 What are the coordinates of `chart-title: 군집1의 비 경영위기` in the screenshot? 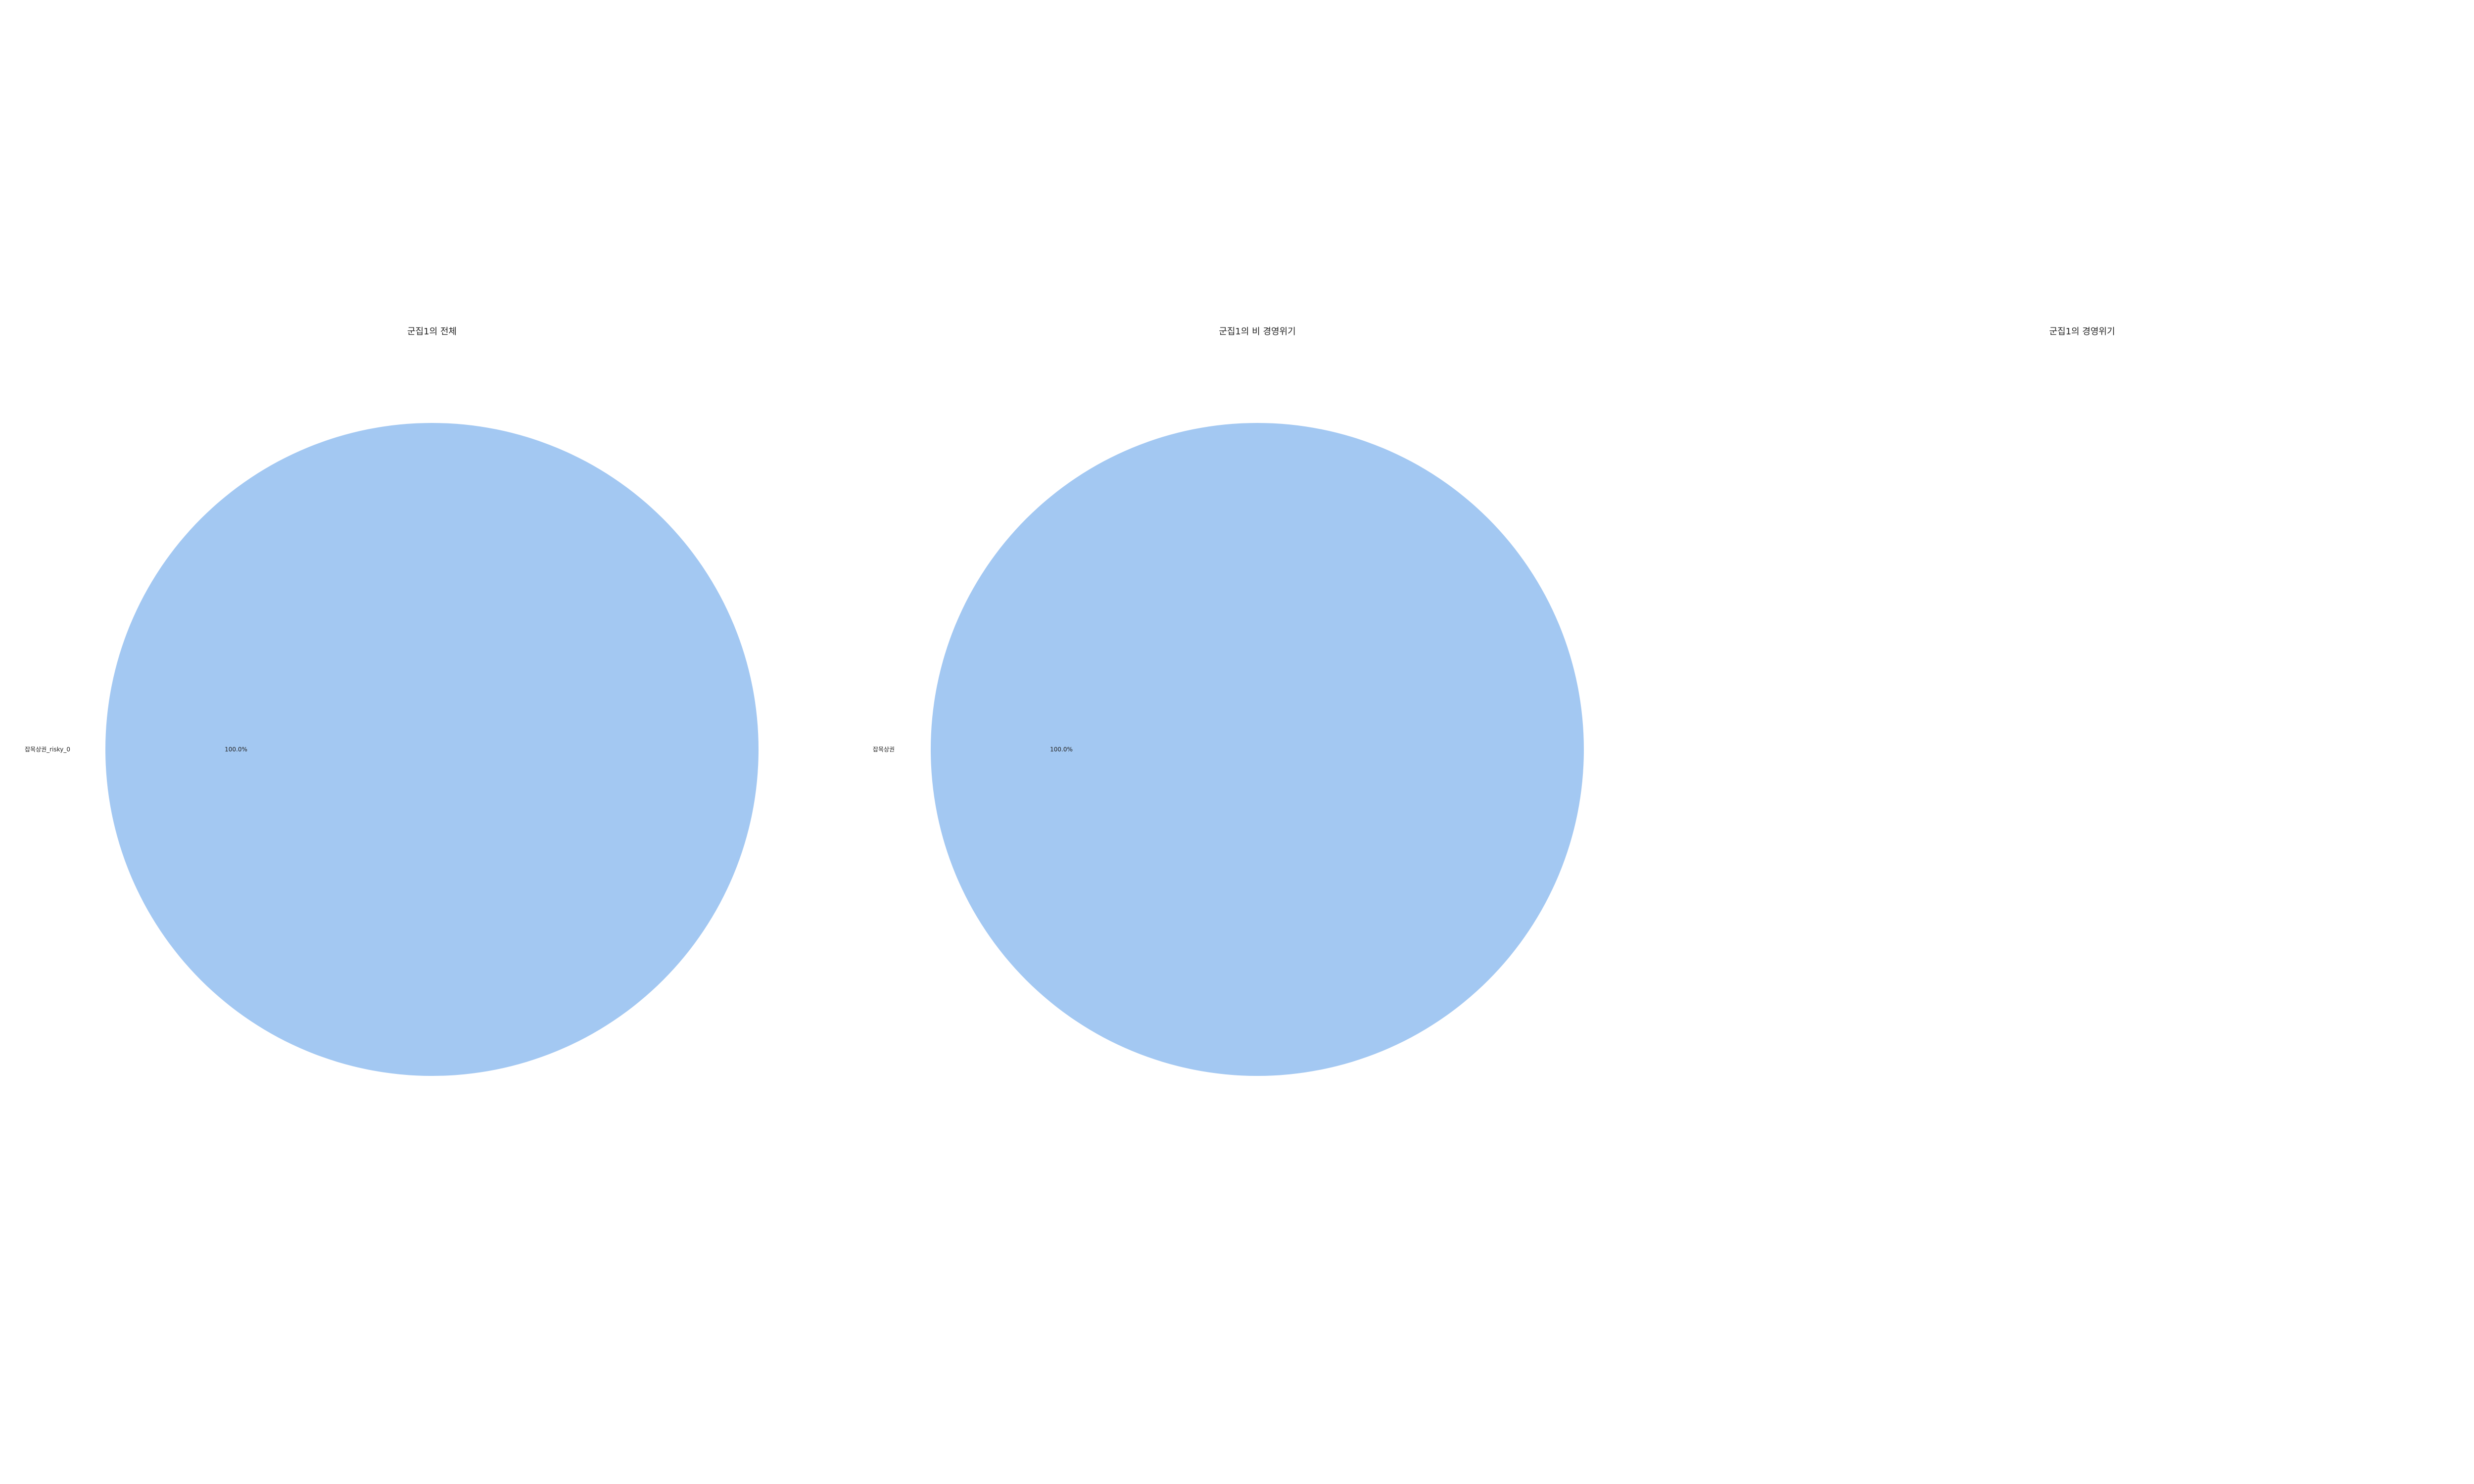 It's located at (1257, 331).